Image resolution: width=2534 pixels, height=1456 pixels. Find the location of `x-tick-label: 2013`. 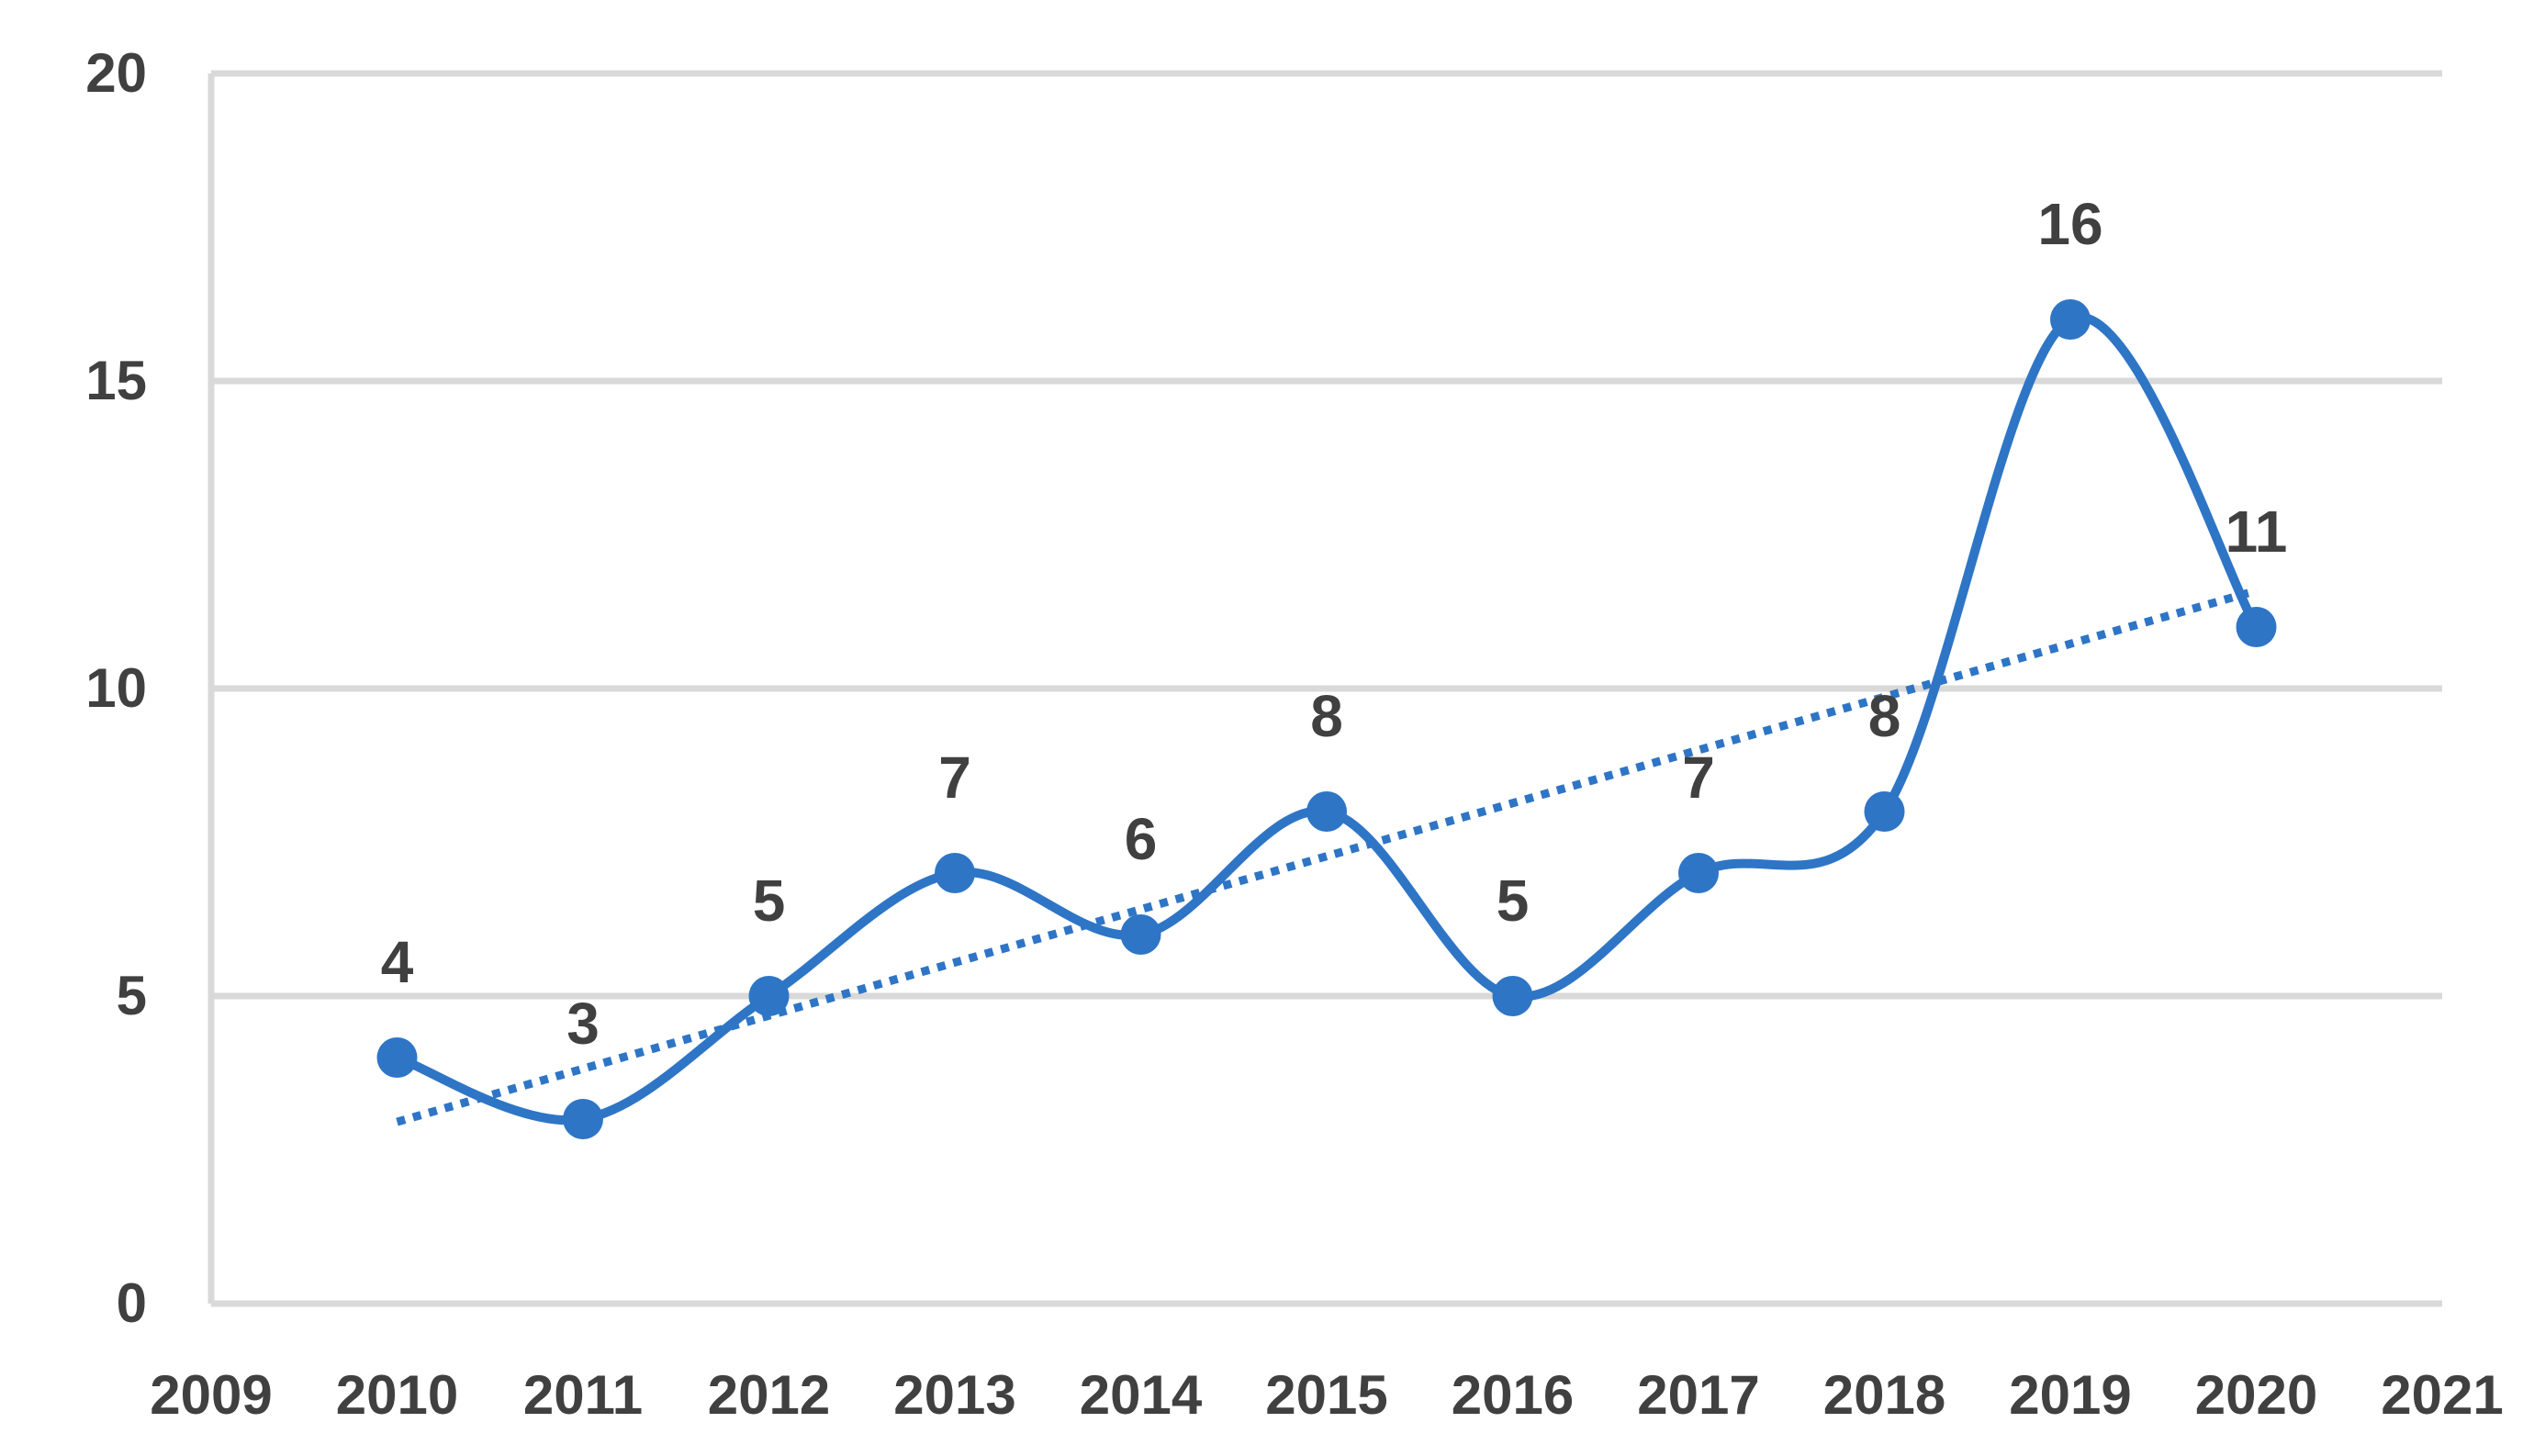

x-tick-label: 2013 is located at coordinates (954, 1395).